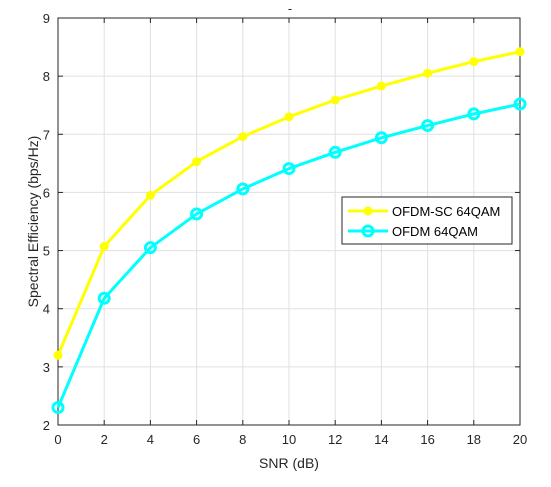  What do you see at coordinates (427, 439) in the screenshot?
I see `x-tick-label: 16` at bounding box center [427, 439].